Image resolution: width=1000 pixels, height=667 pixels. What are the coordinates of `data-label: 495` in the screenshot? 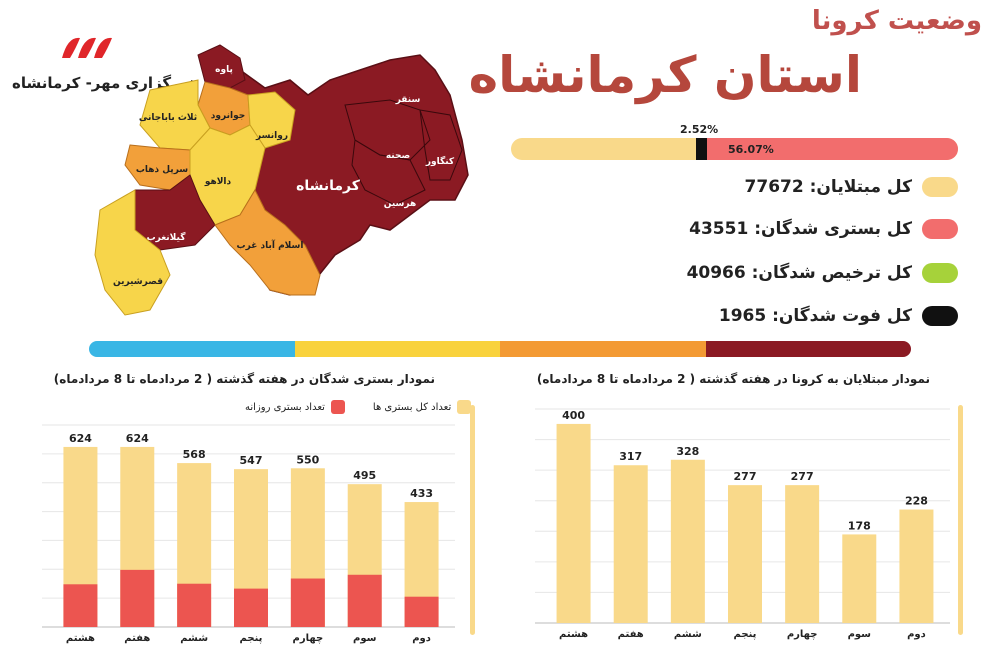 It's located at (364, 475).